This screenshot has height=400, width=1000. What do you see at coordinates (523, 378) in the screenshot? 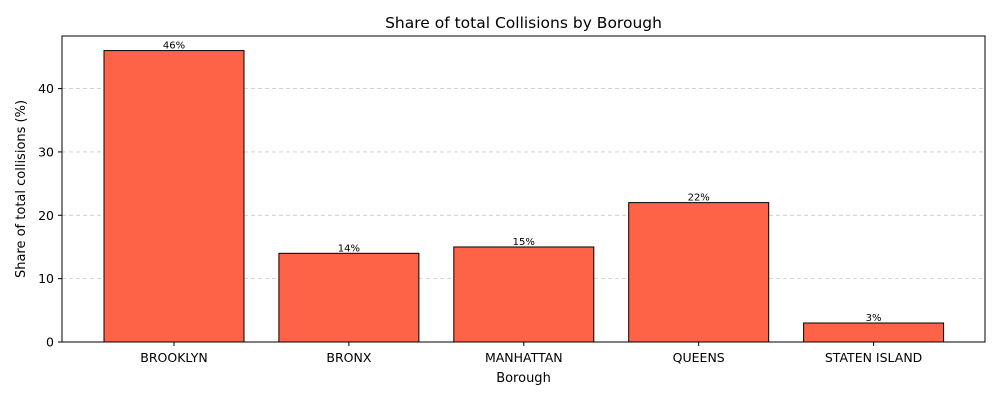
I see `x-axis-label: Borough` at bounding box center [523, 378].